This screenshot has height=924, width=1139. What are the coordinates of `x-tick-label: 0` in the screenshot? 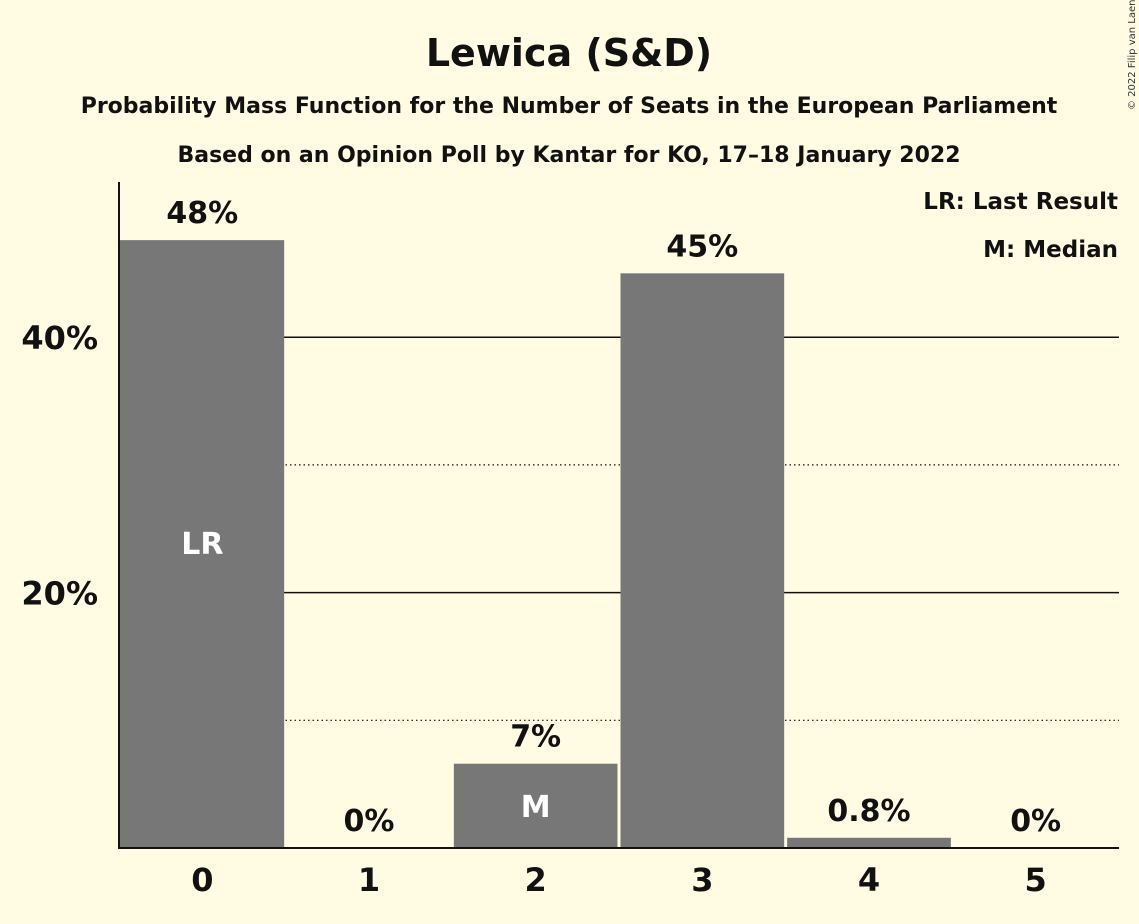 It's located at (202, 880).